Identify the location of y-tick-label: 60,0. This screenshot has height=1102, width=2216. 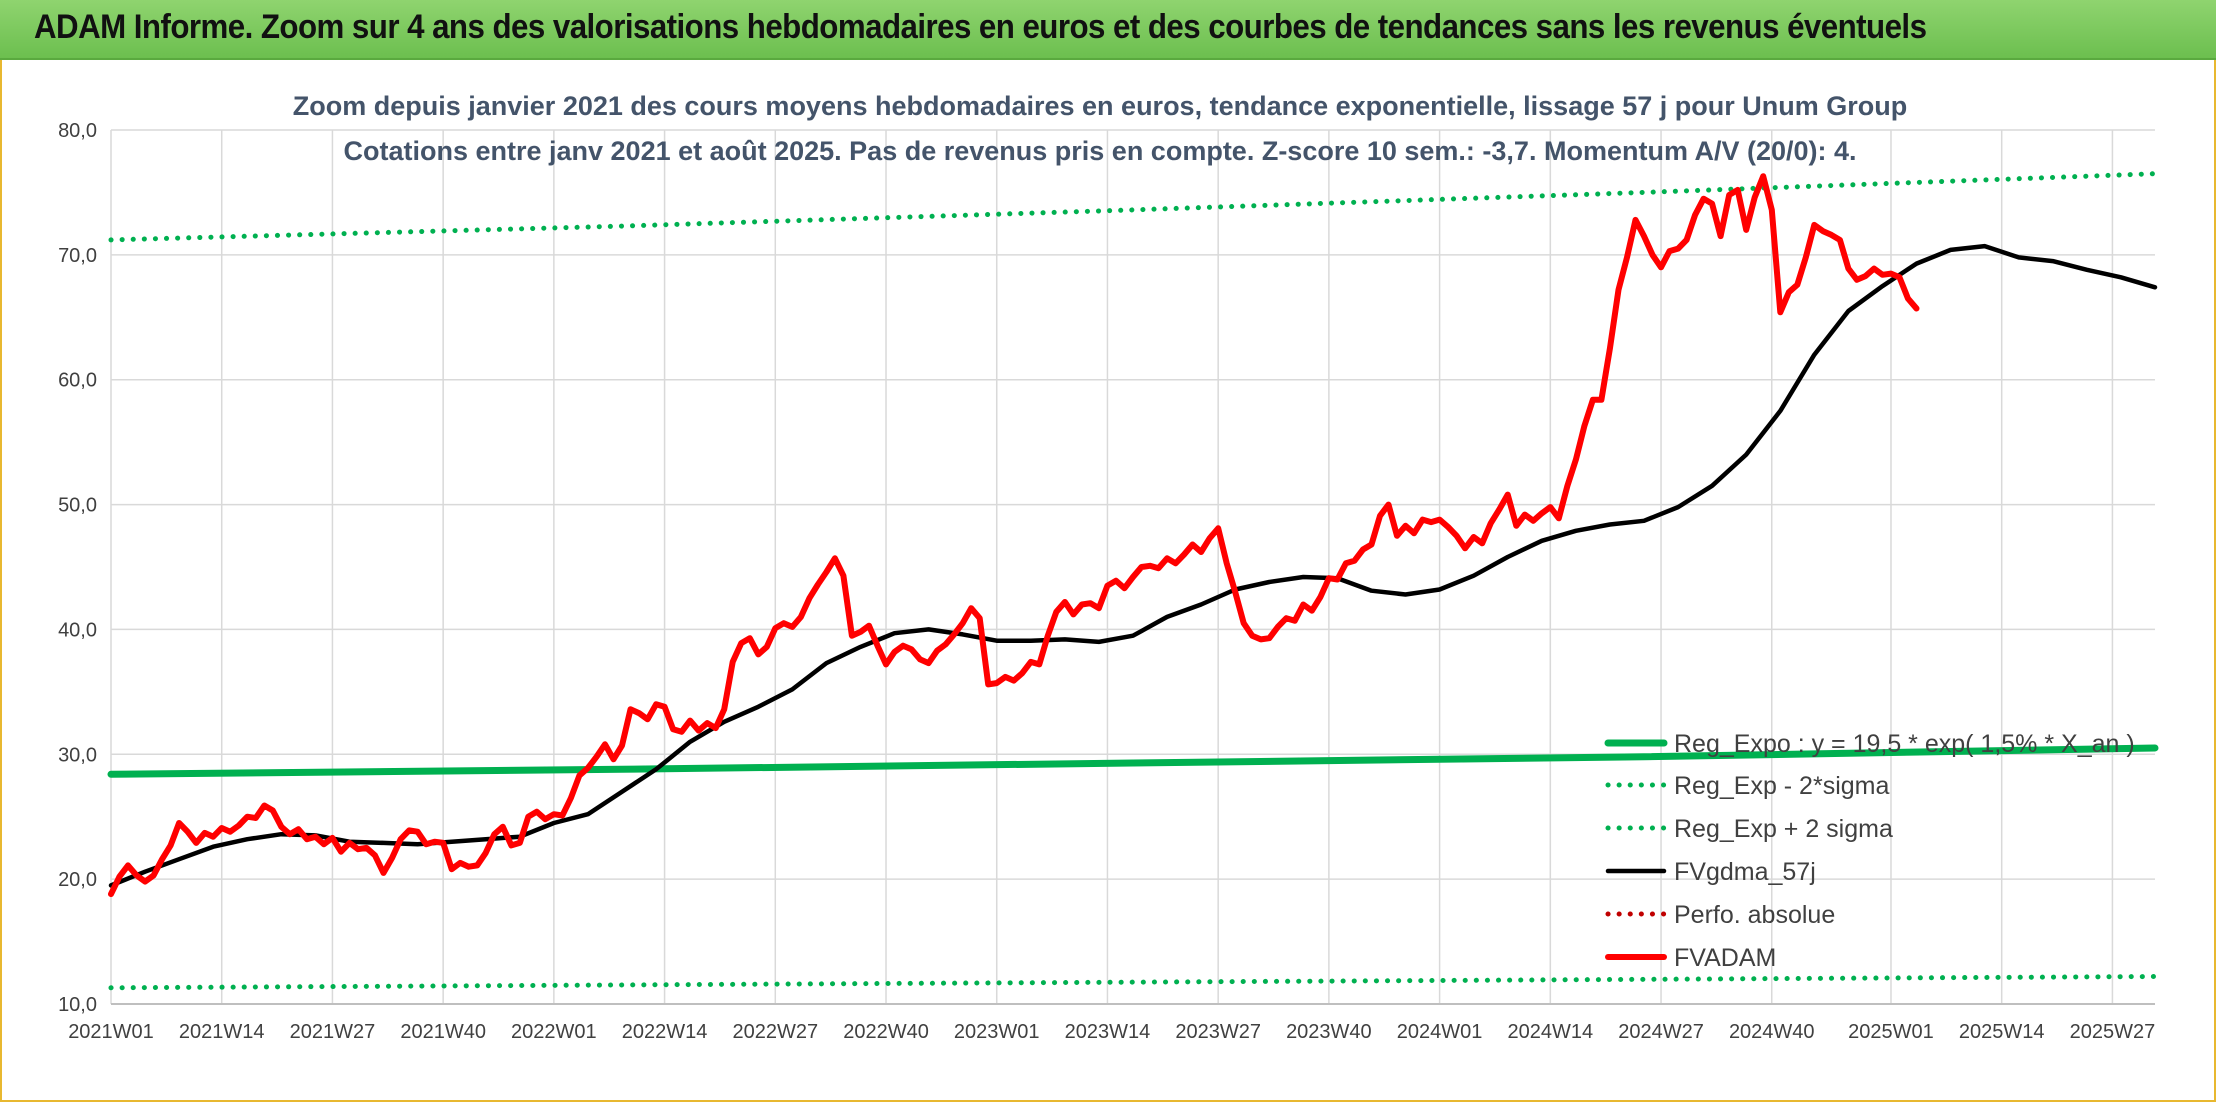
(77, 381).